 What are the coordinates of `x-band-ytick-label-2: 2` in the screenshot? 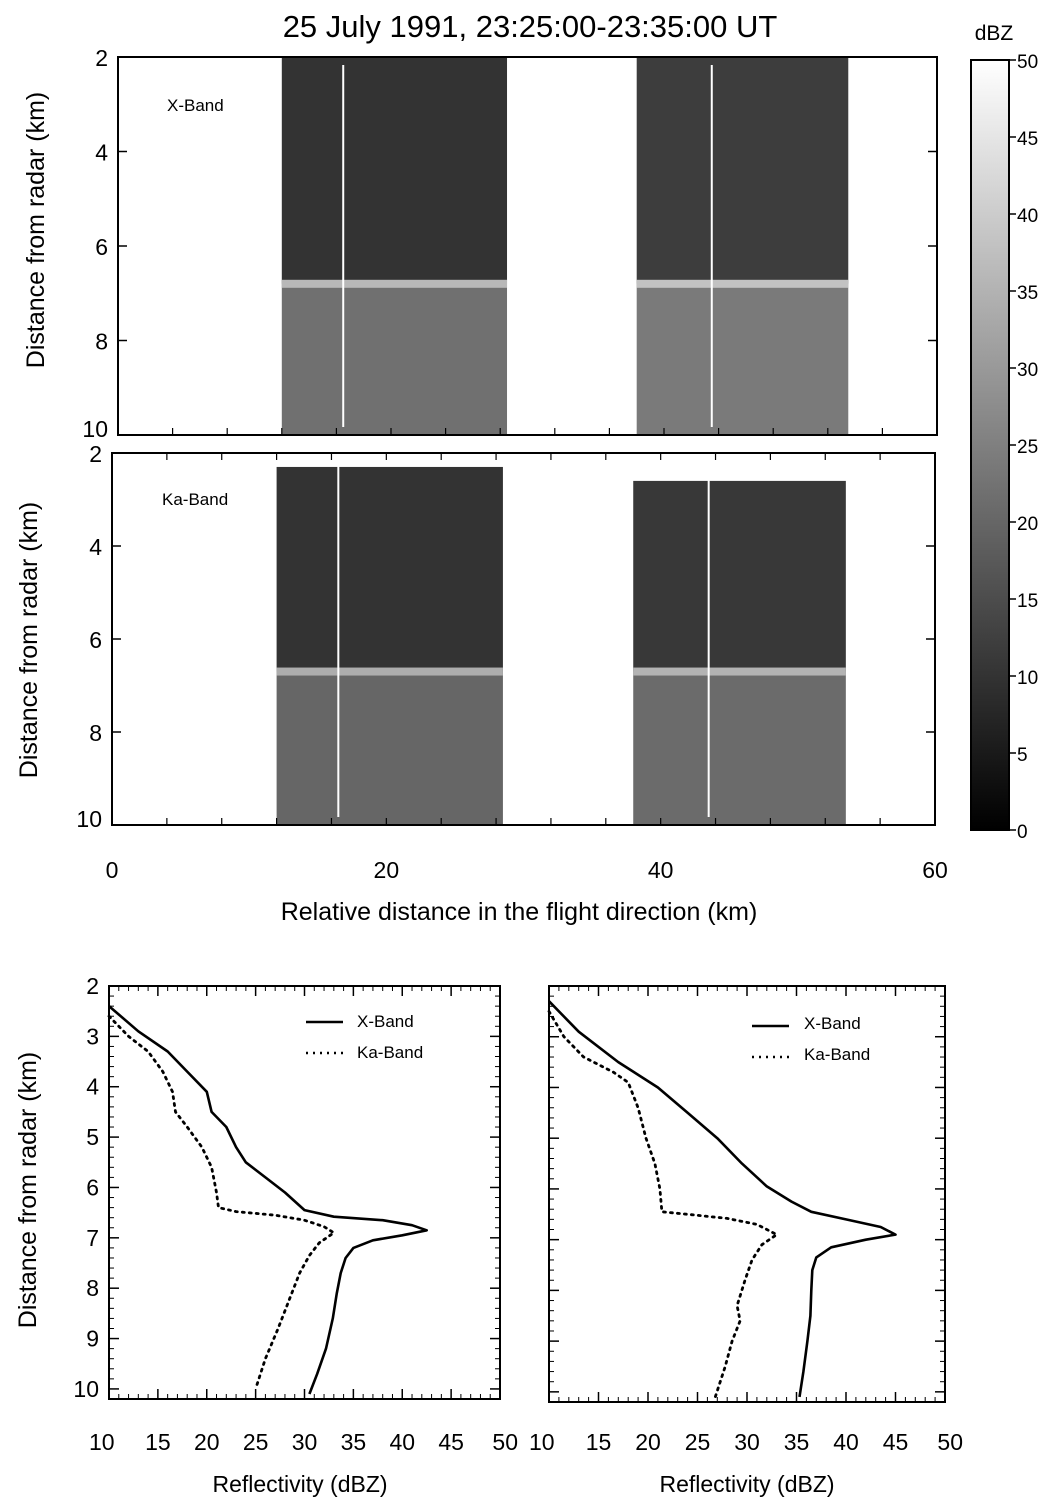 It's located at (101, 58).